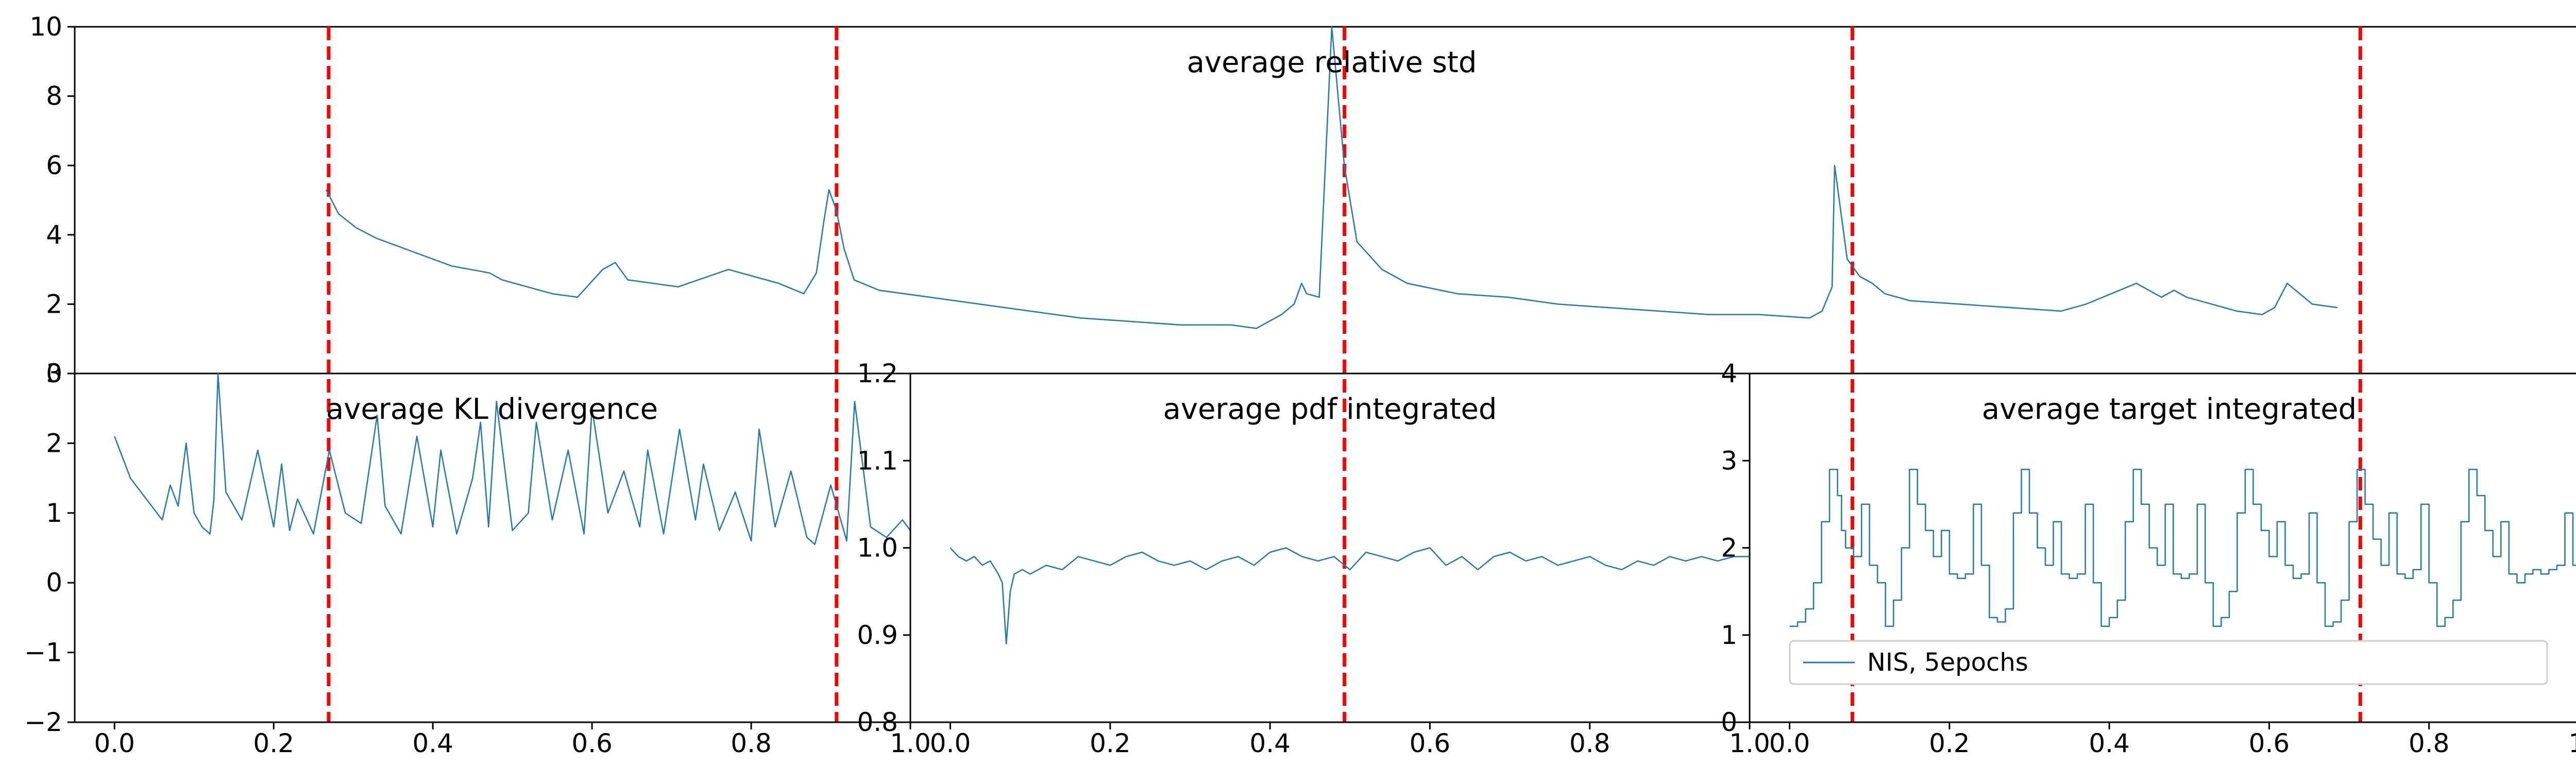 The width and height of the screenshot is (2576, 782). I want to click on y-tick-label-kl: 0, so click(54, 583).